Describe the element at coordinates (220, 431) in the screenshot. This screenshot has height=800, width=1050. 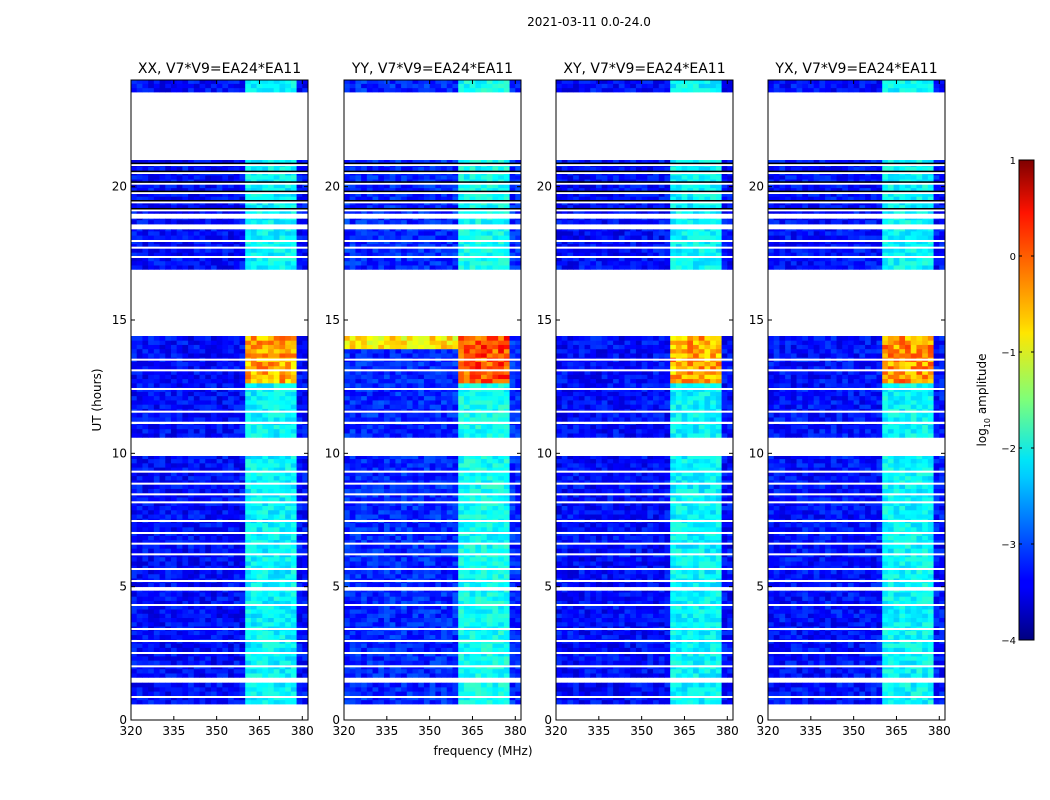
I see `data-block` at that location.